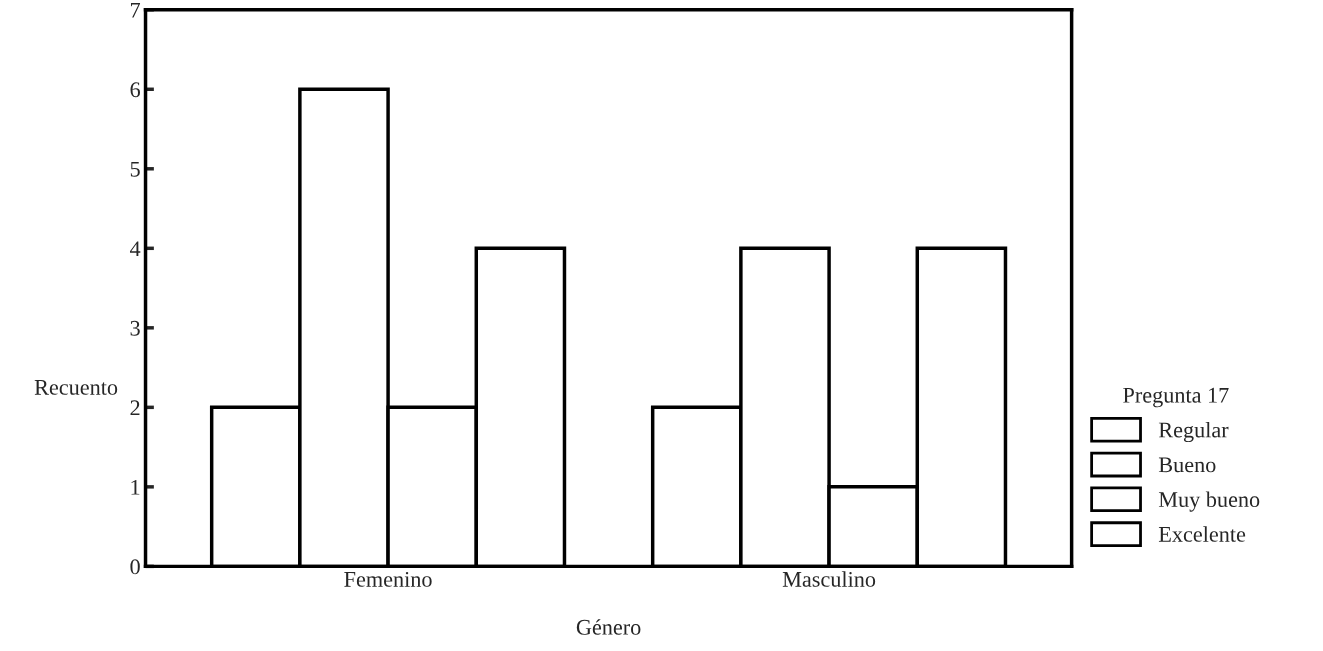 This screenshot has width=1323, height=651. Describe the element at coordinates (1187, 465) in the screenshot. I see `legend-label: Bueno` at that location.